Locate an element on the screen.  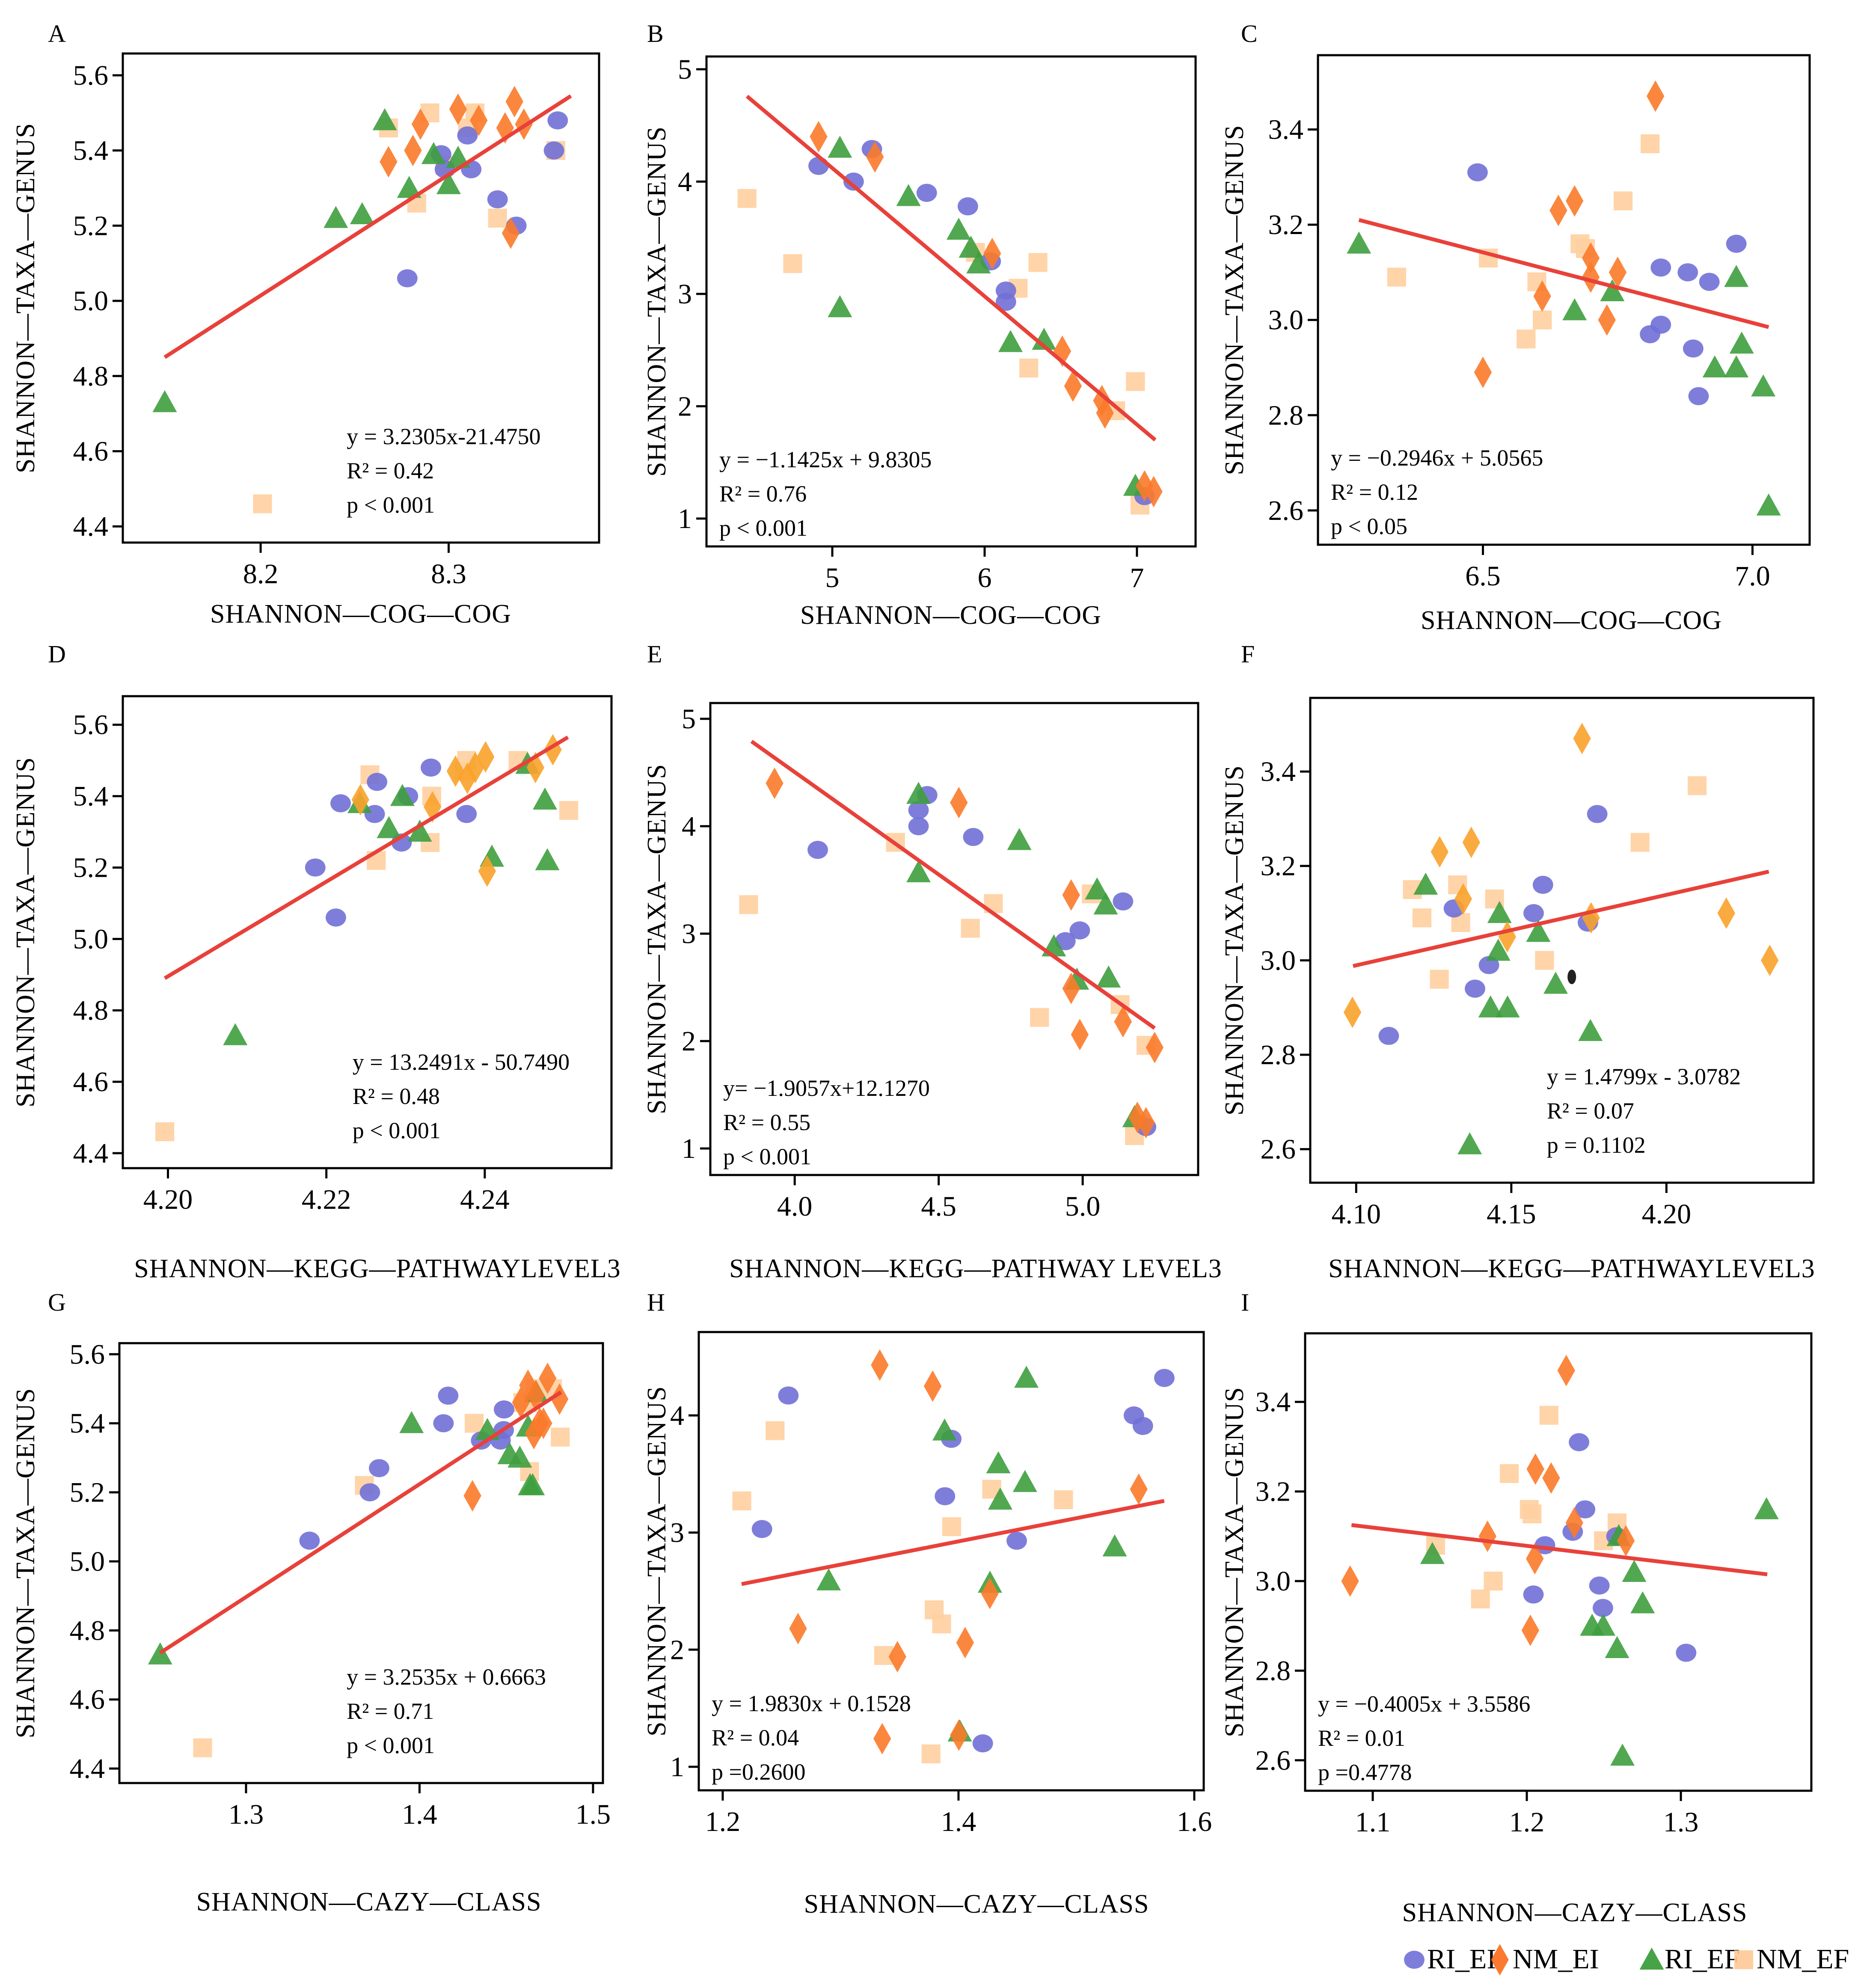
y-tick-label: 3.0 is located at coordinates (1273, 1581).